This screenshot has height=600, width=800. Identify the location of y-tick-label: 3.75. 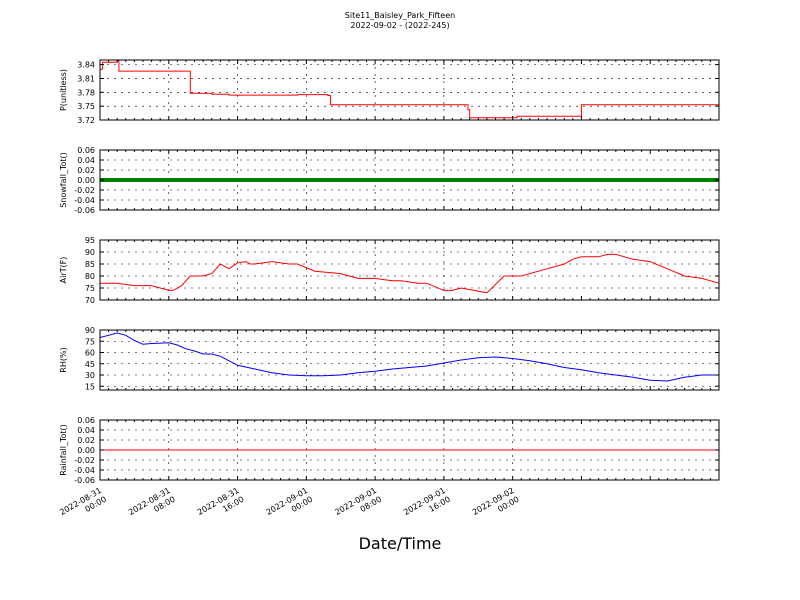
(86, 106).